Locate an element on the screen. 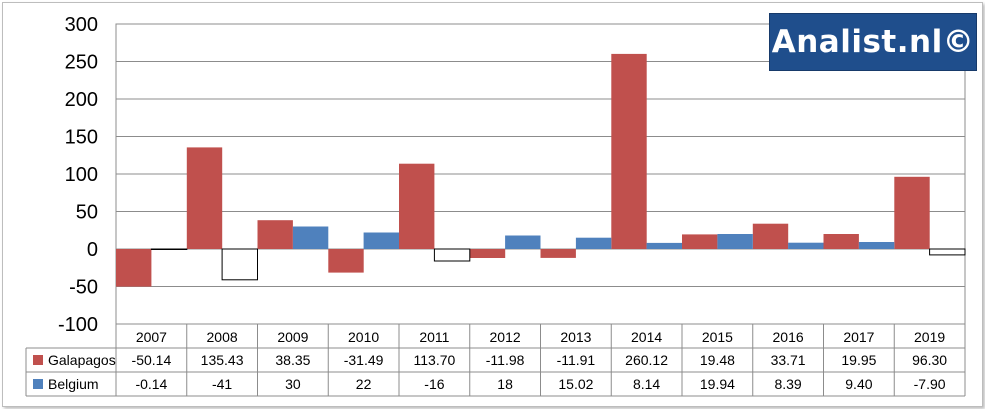 The height and width of the screenshot is (409, 985). data-label: 30 is located at coordinates (293, 384).